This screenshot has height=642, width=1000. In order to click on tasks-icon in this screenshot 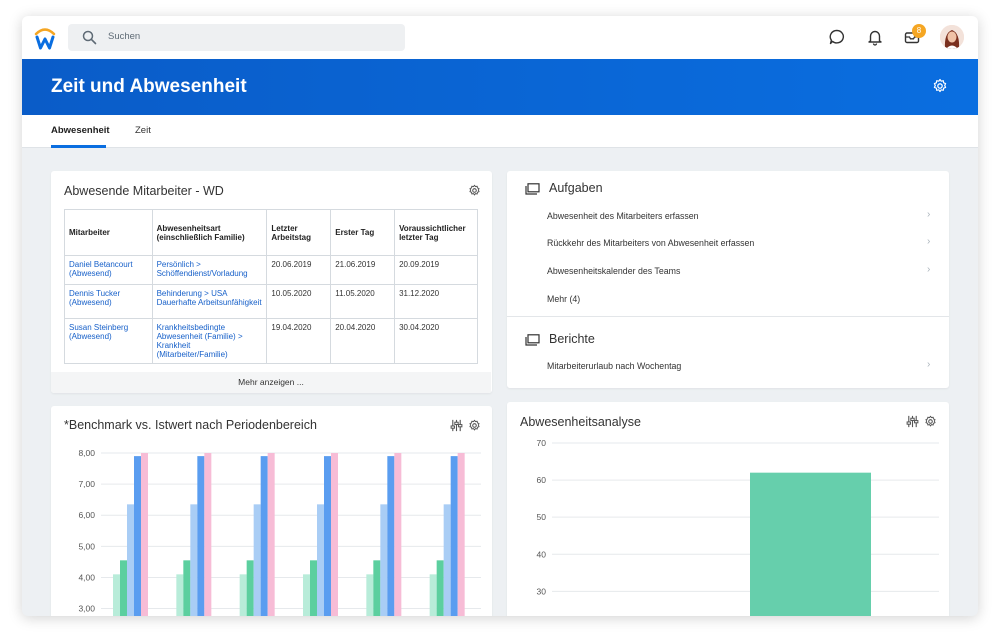, I will do `click(532, 189)`.